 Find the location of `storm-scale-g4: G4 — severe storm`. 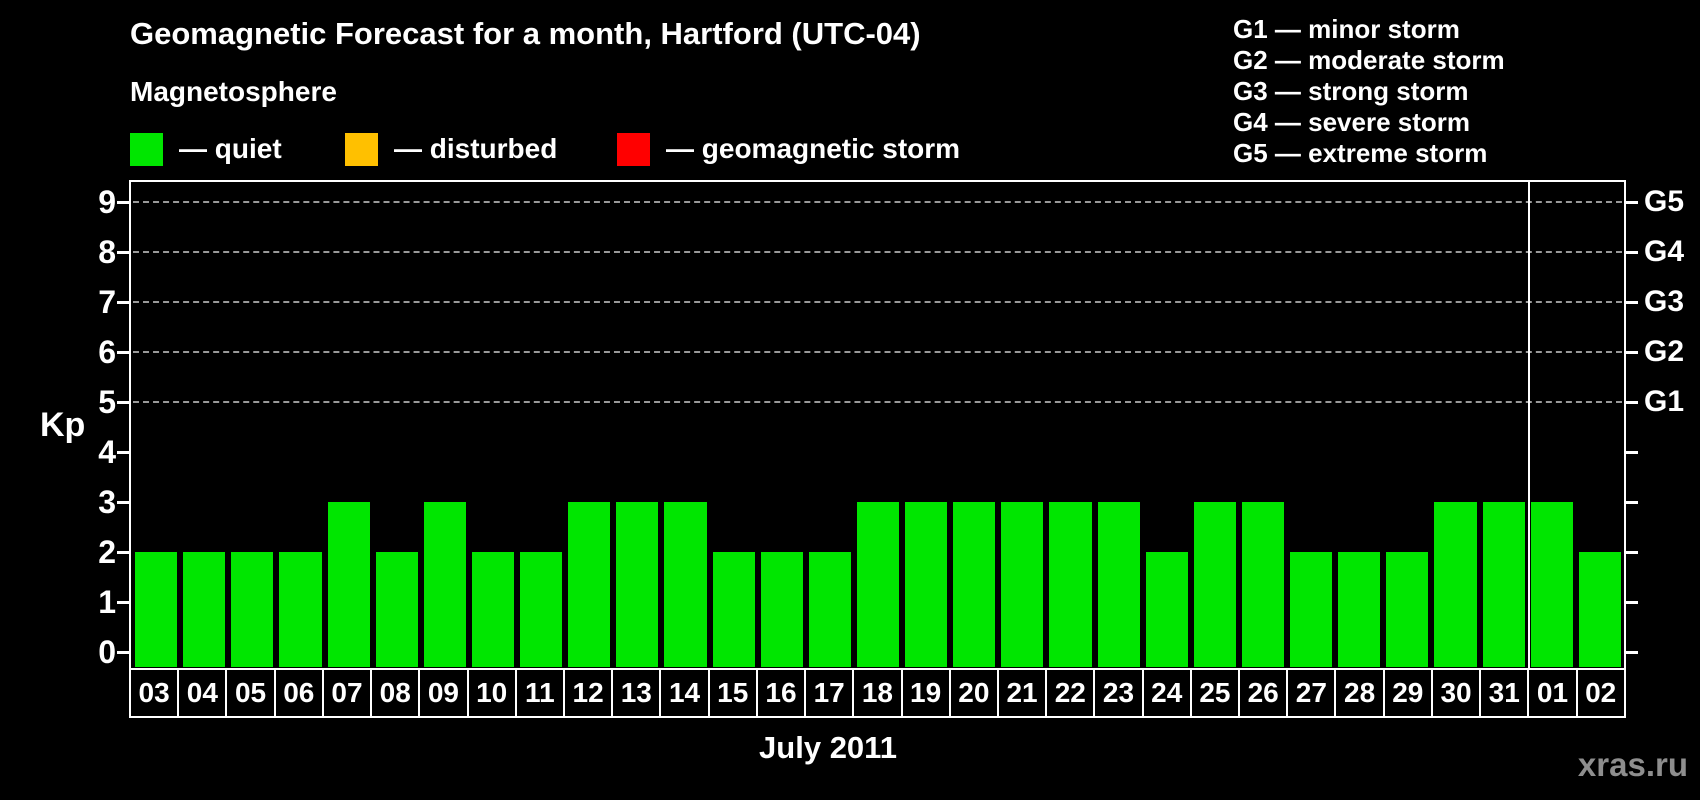

storm-scale-g4: G4 — severe storm is located at coordinates (1352, 122).